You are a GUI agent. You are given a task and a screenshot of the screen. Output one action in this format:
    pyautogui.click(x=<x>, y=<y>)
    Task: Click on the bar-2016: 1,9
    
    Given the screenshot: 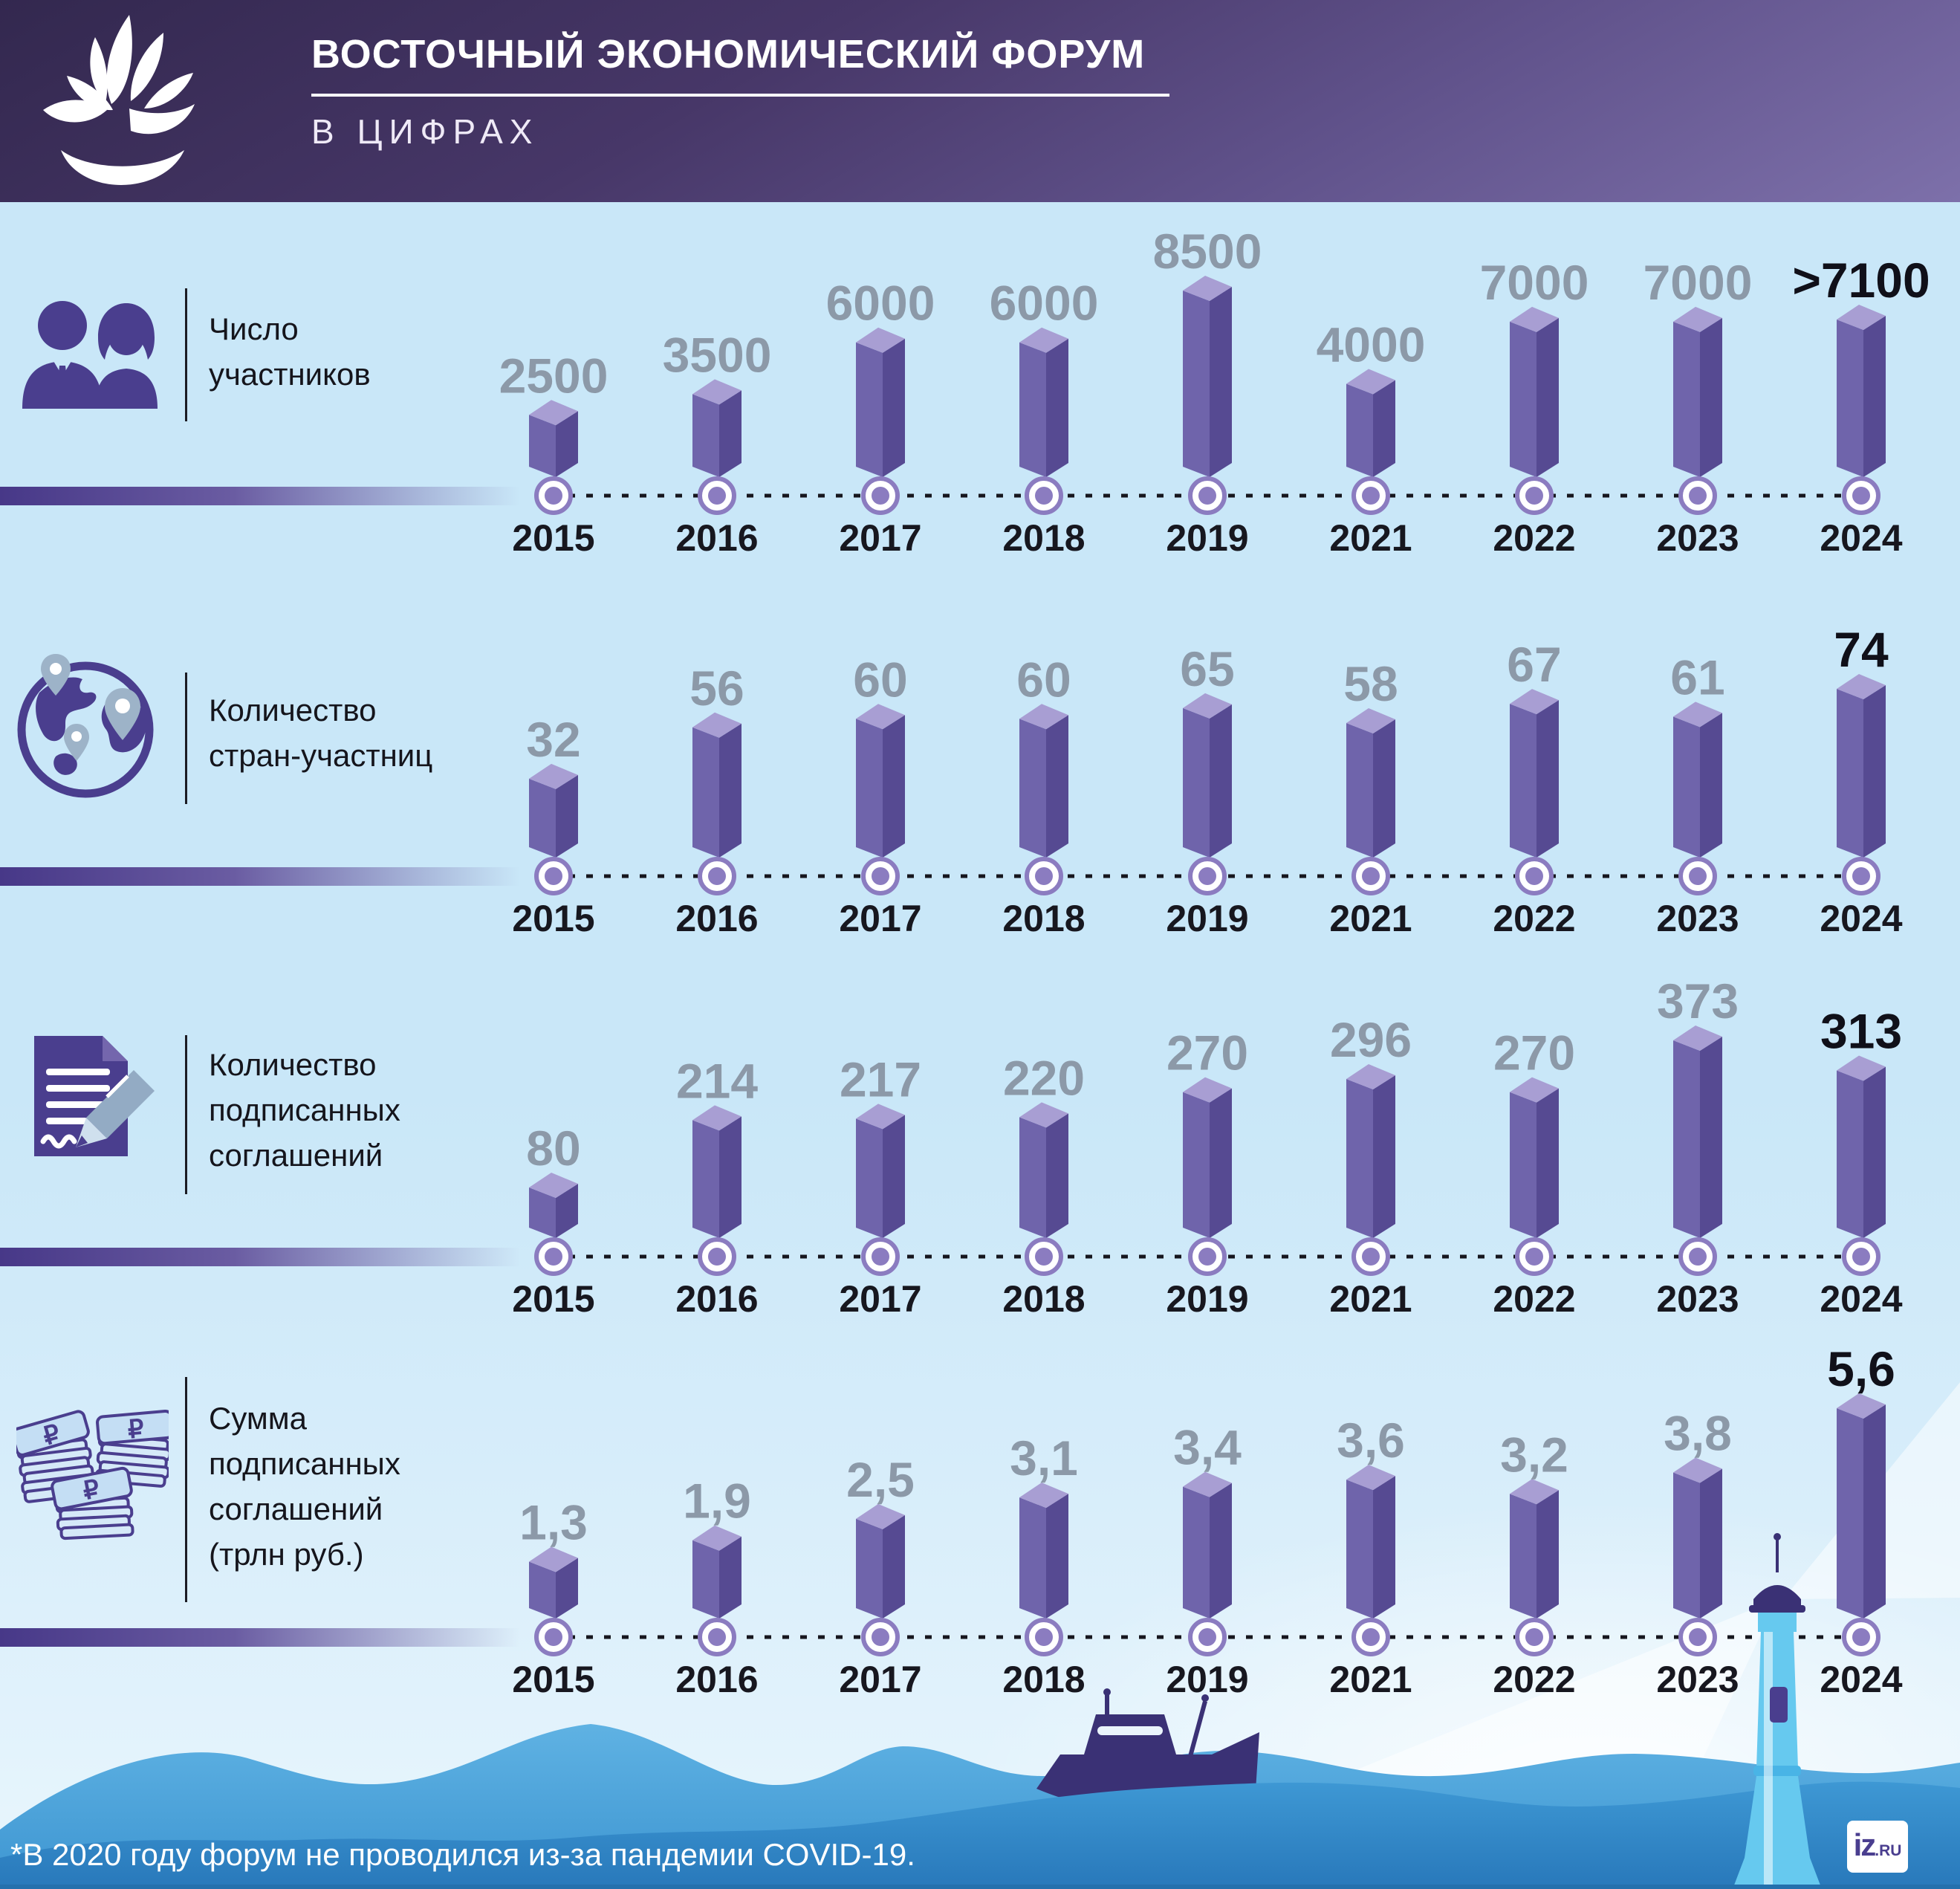 What is the action you would take?
    pyautogui.click(x=717, y=1546)
    